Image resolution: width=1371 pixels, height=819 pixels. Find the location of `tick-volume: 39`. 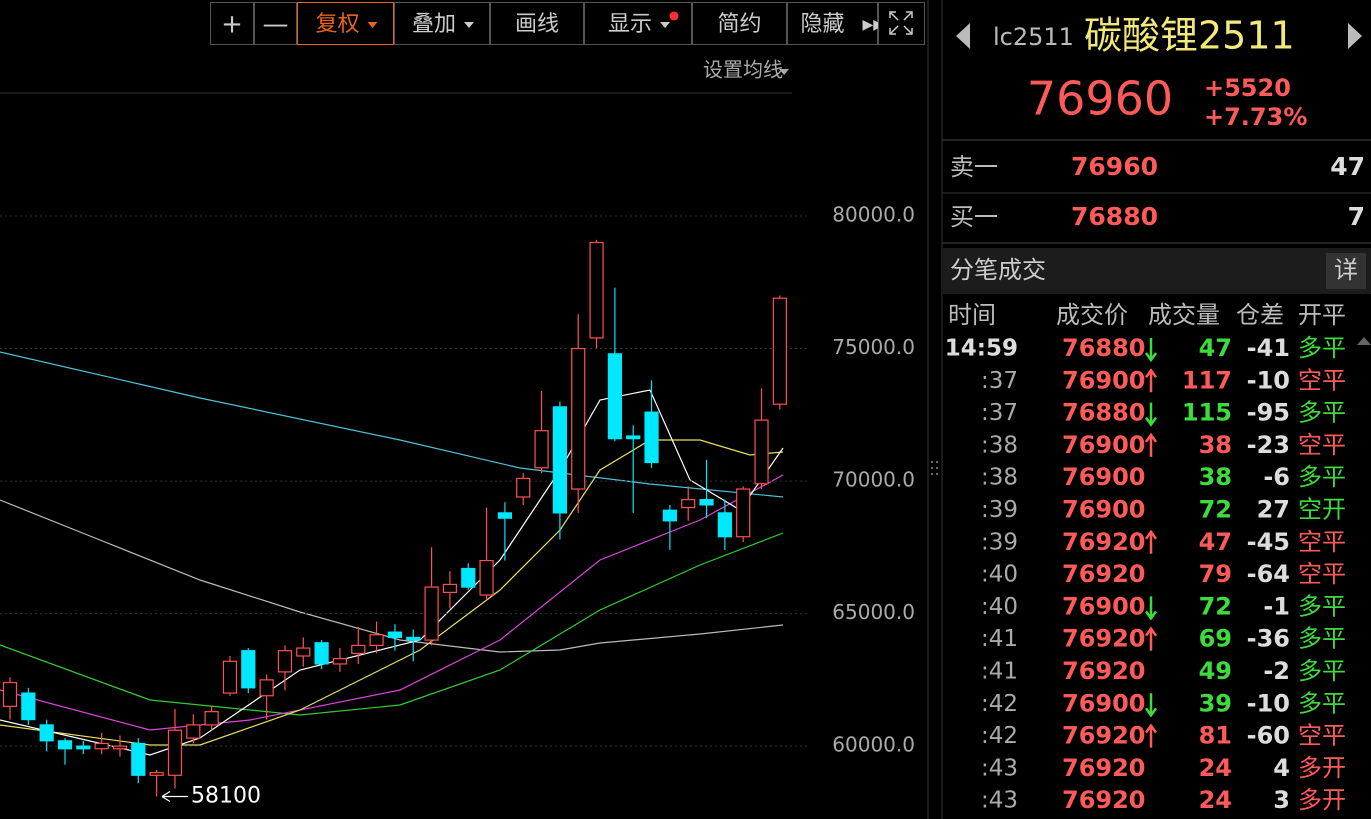

tick-volume: 39 is located at coordinates (1215, 703).